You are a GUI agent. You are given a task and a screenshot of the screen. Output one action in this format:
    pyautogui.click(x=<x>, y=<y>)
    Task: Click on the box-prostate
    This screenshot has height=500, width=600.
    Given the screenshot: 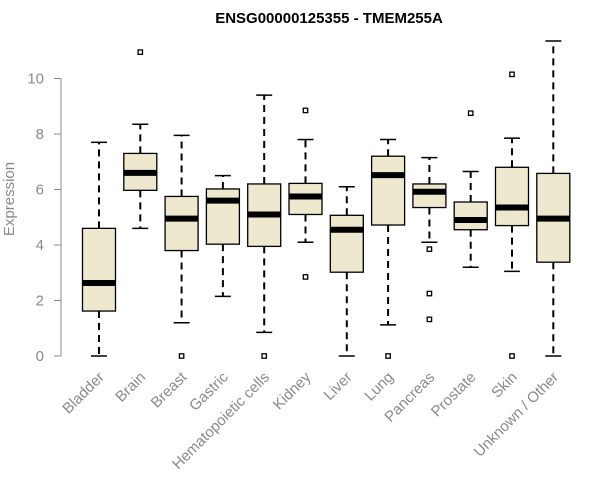 What is the action you would take?
    pyautogui.click(x=470, y=189)
    